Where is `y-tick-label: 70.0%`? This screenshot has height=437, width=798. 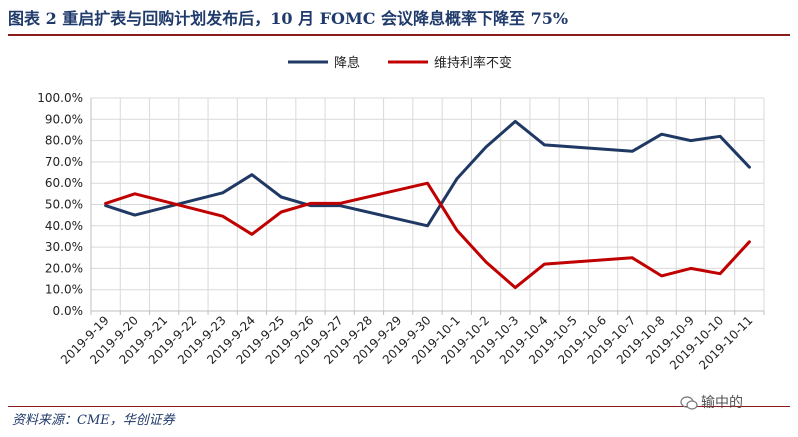
y-tick-label: 70.0% is located at coordinates (64, 162).